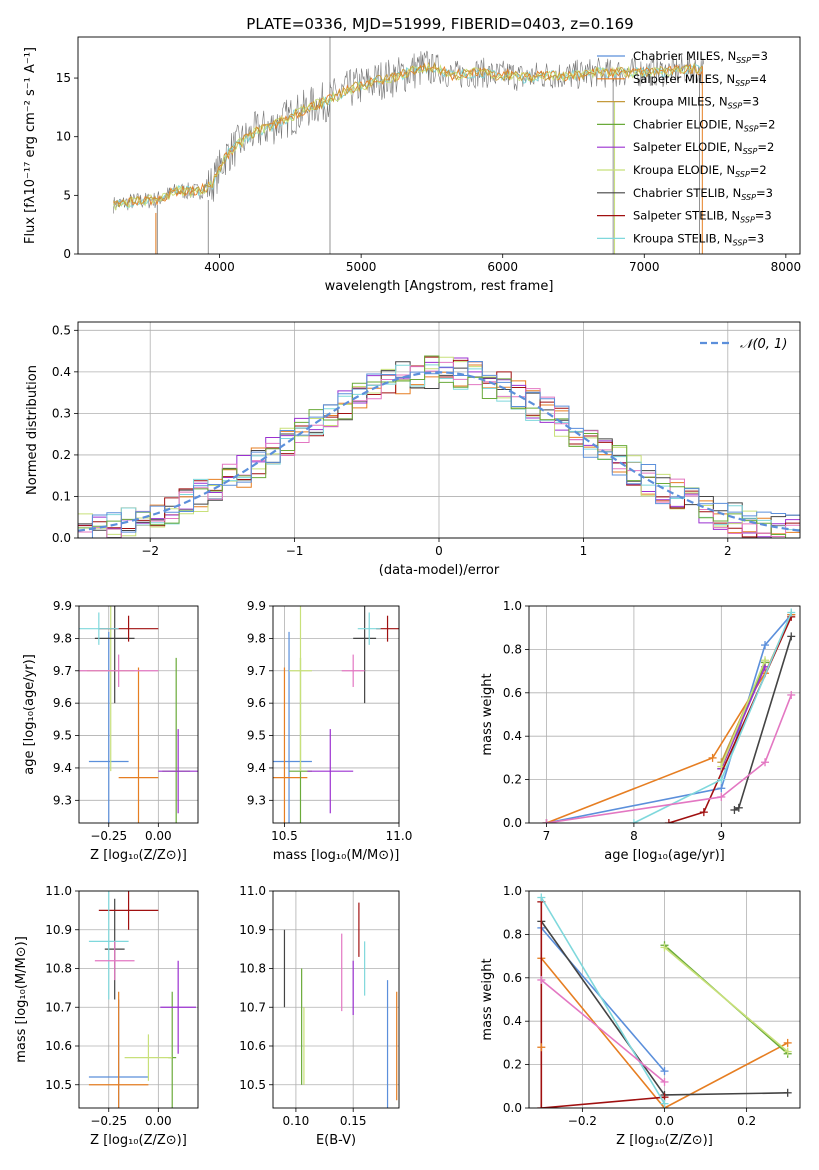  Describe the element at coordinates (728, 551) in the screenshot. I see `x-tick-label: 2` at that location.